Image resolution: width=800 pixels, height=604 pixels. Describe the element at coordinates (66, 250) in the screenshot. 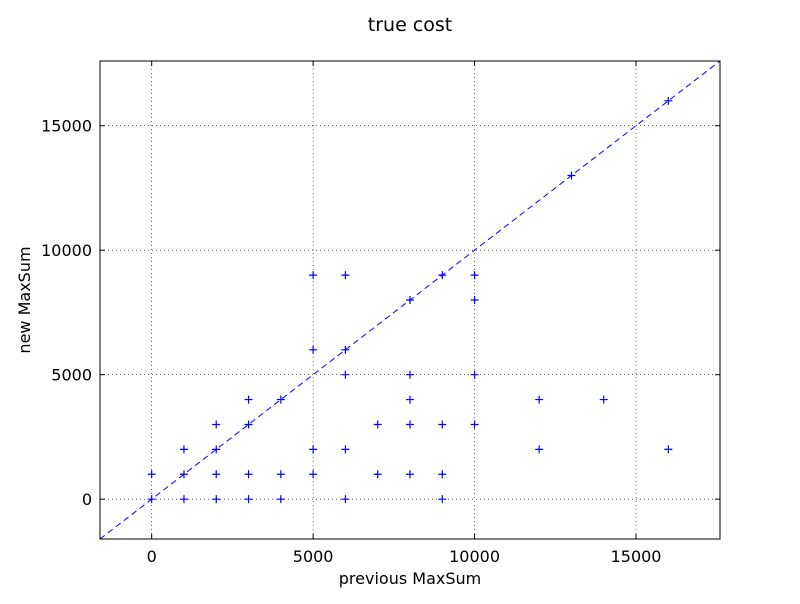

I see `y-tick-label: 10000` at that location.